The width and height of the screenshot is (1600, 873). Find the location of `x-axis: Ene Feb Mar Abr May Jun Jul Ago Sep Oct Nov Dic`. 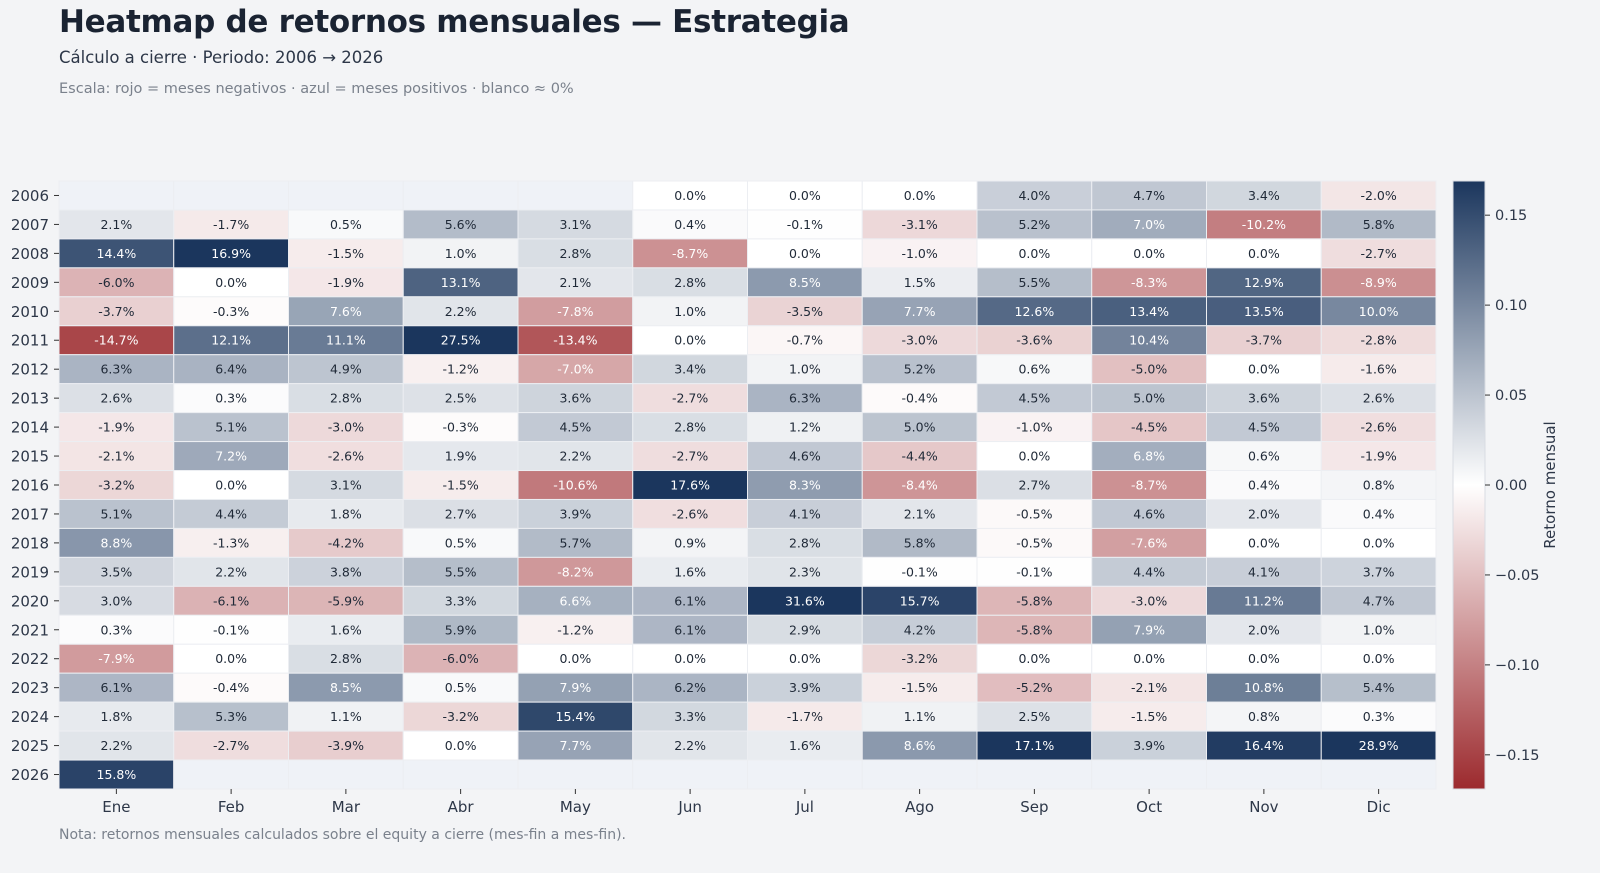

x-axis: Ene Feb Mar Abr May Jun Jul Ago Sep Oct Nov Dic is located at coordinates (746, 802).